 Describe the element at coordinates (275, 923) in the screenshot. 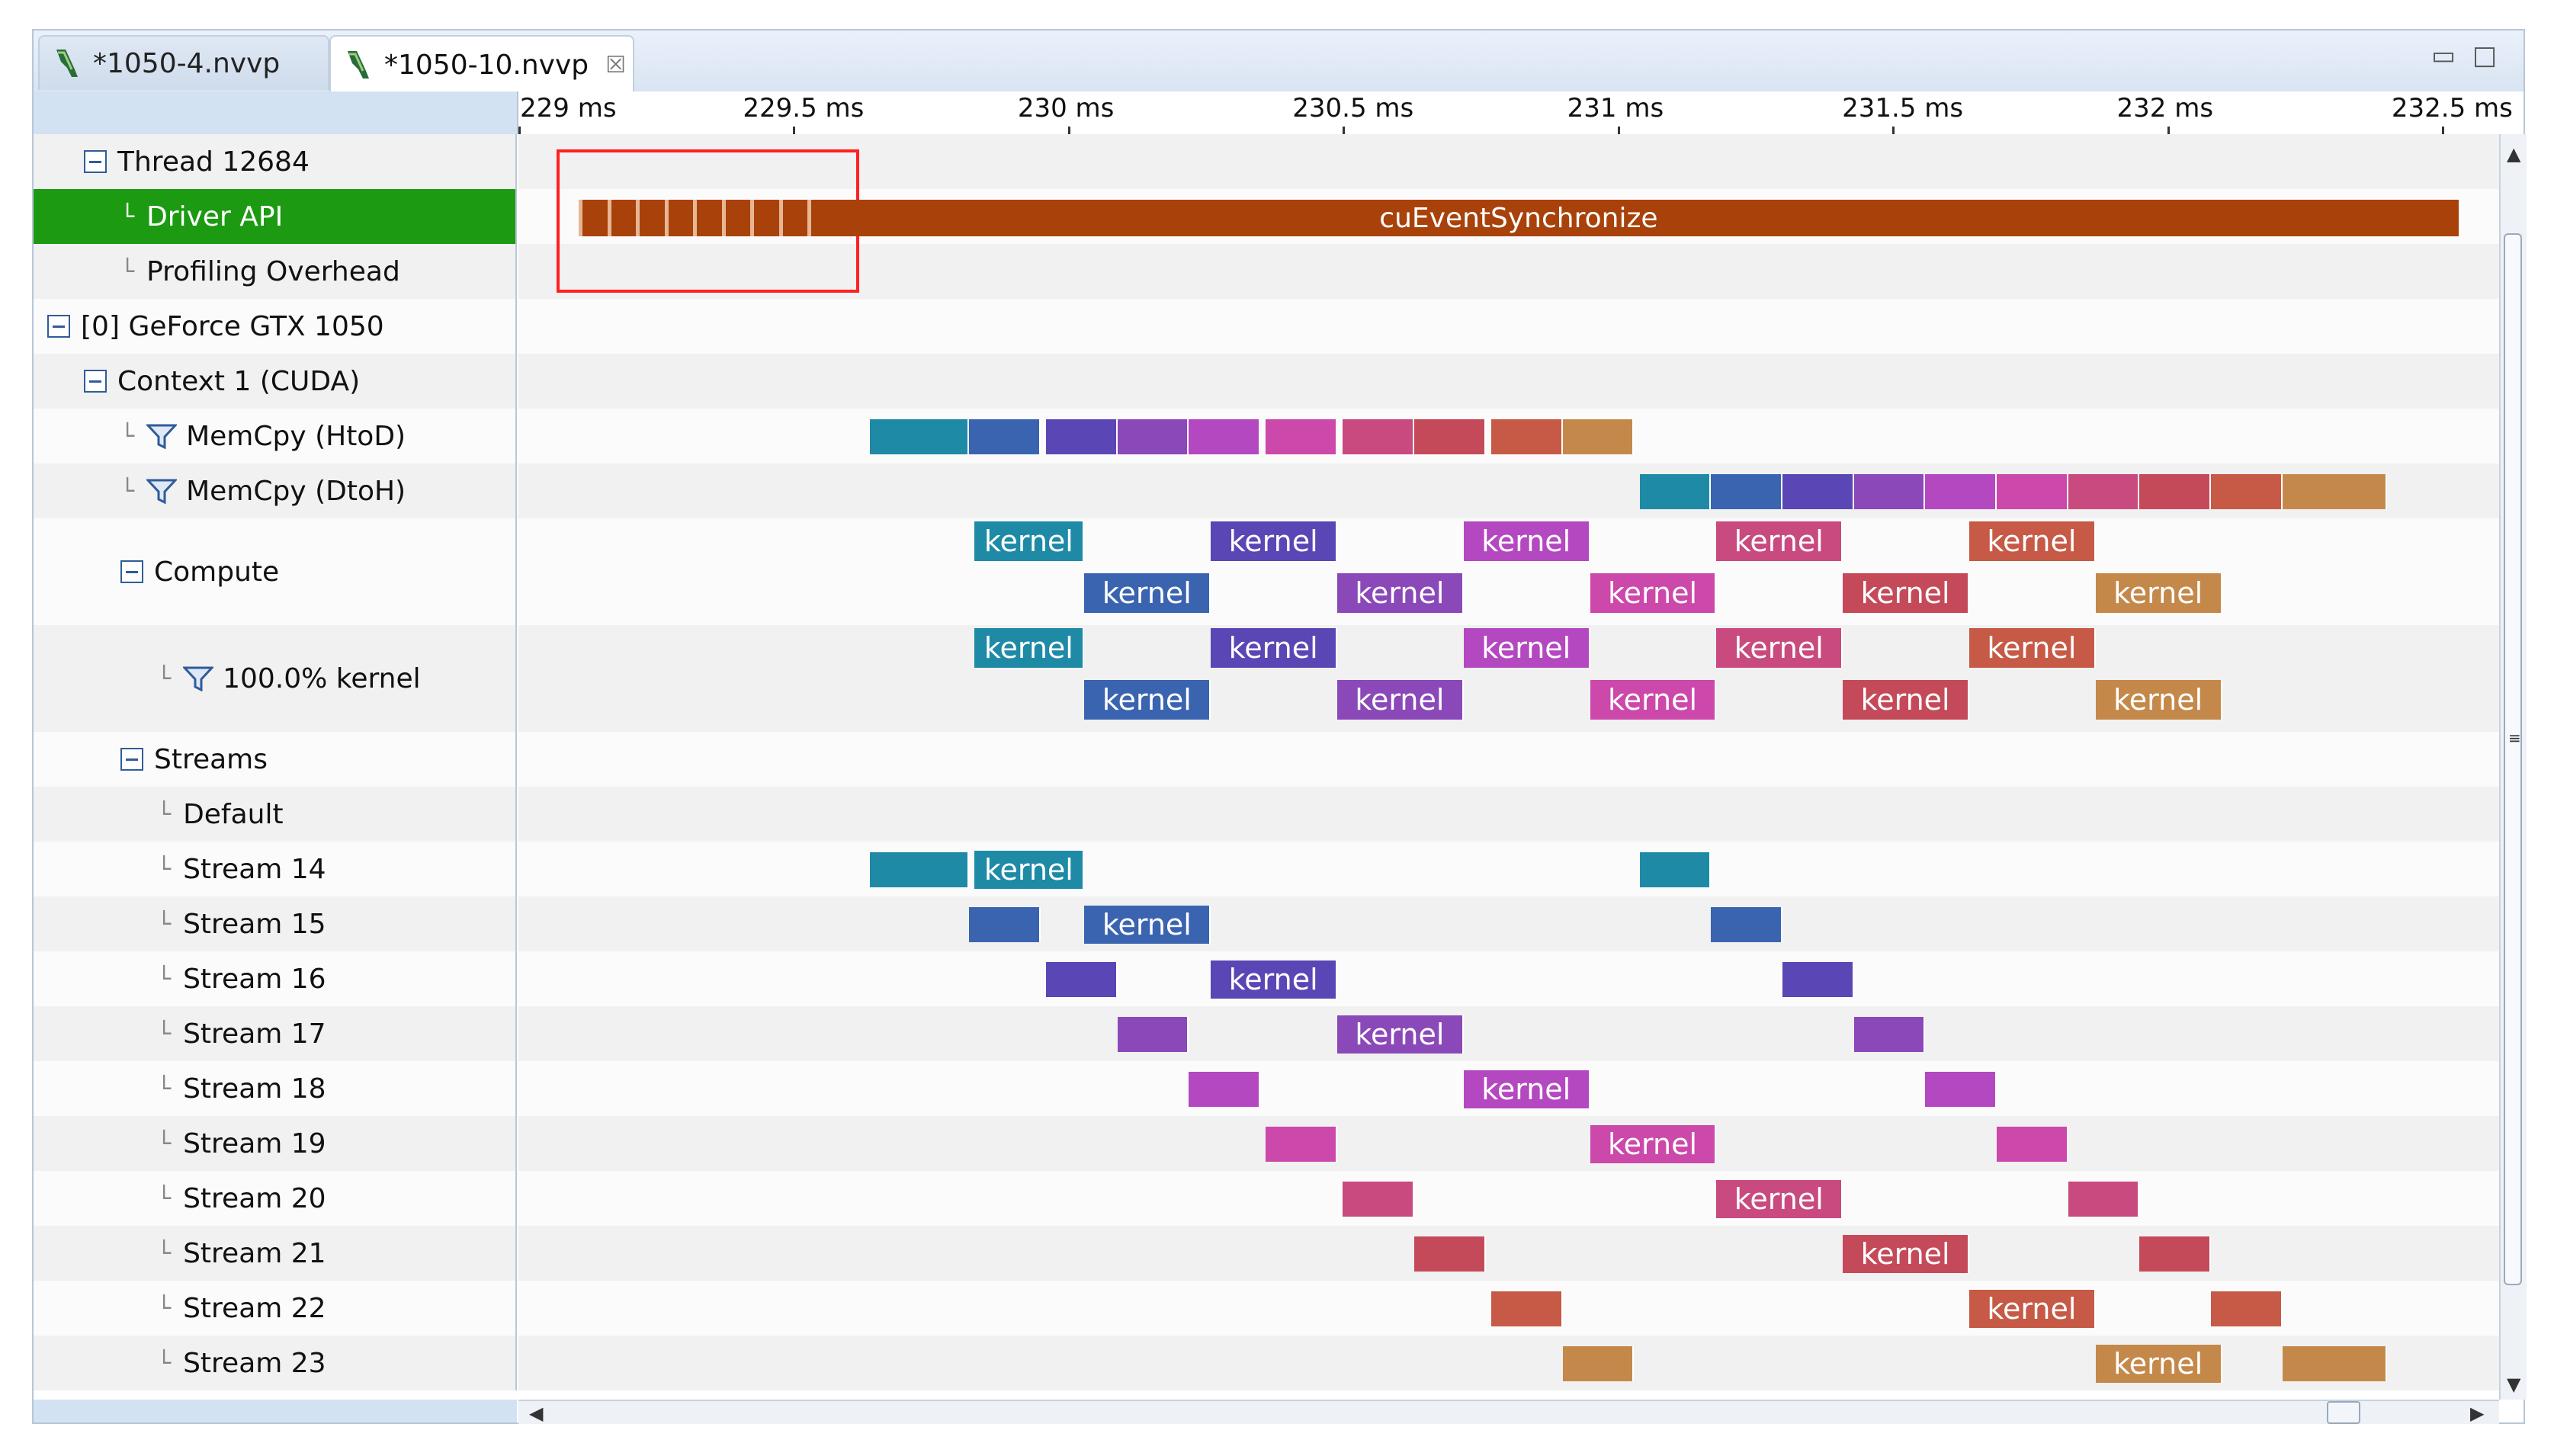

I see `tree-row-stream-15: └ Stream 15` at that location.